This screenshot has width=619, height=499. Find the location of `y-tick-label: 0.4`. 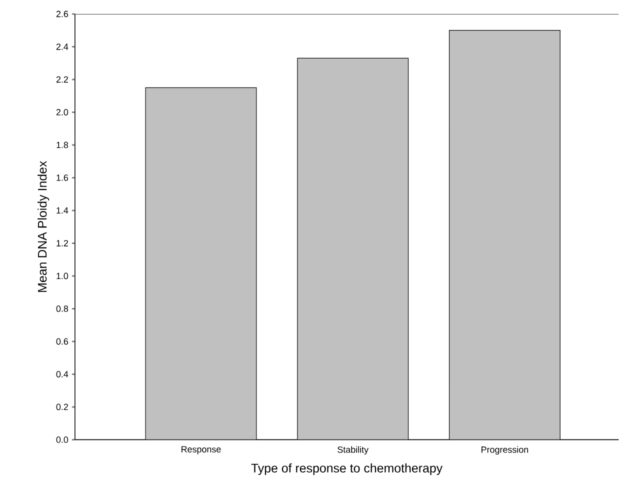

y-tick-label: 0.4 is located at coordinates (62, 374).